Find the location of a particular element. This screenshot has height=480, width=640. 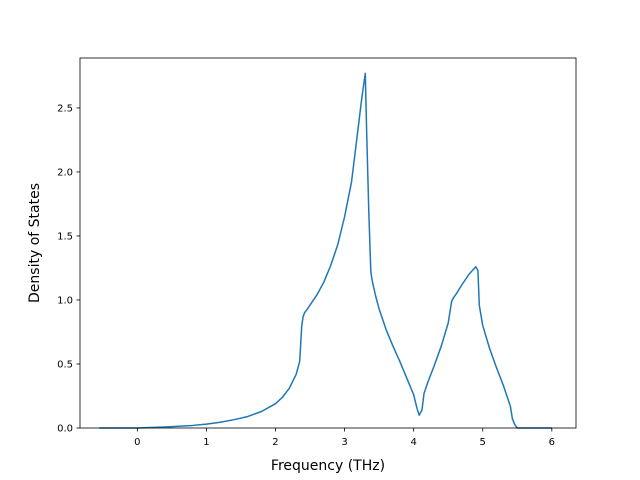

y-tick-label: 2.0 is located at coordinates (65, 172).